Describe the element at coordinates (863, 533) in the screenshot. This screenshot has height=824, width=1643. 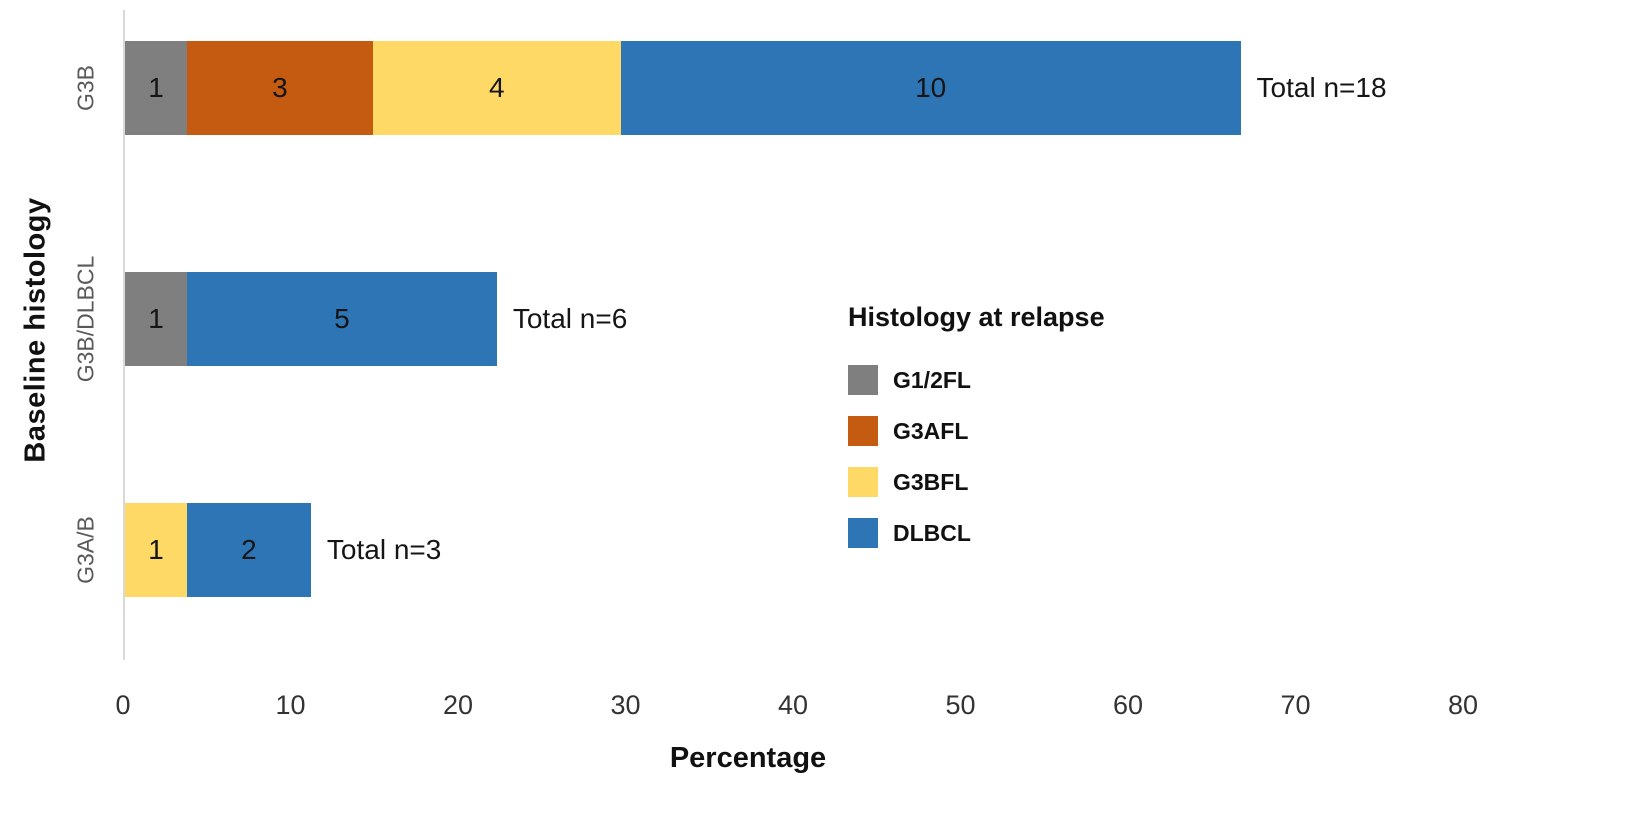
I see `legend-swatch-dlbcl` at that location.